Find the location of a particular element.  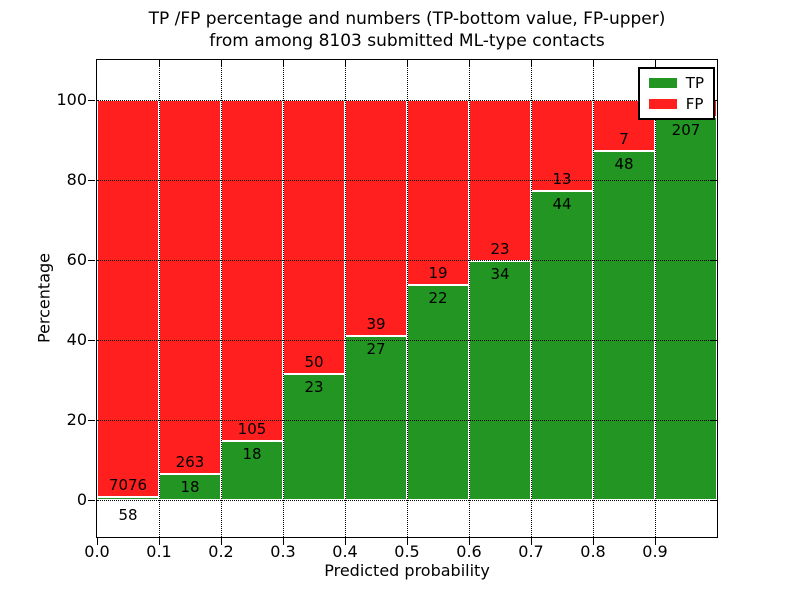

tick-label-x: 0.7 is located at coordinates (531, 551).